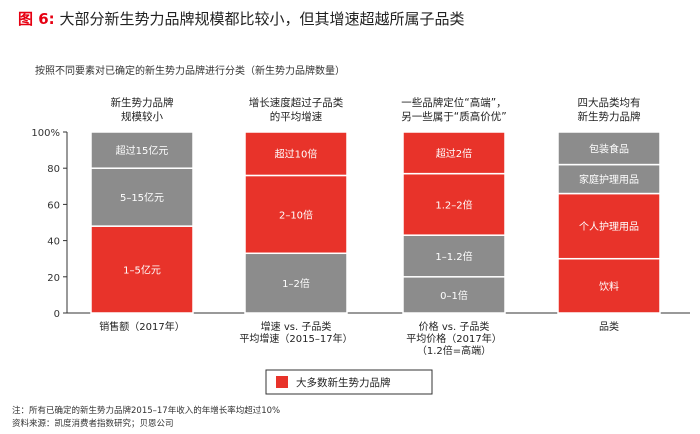 The height and width of the screenshot is (434, 700). Describe the element at coordinates (45, 133) in the screenshot. I see `y-tick-label: 100%` at that location.